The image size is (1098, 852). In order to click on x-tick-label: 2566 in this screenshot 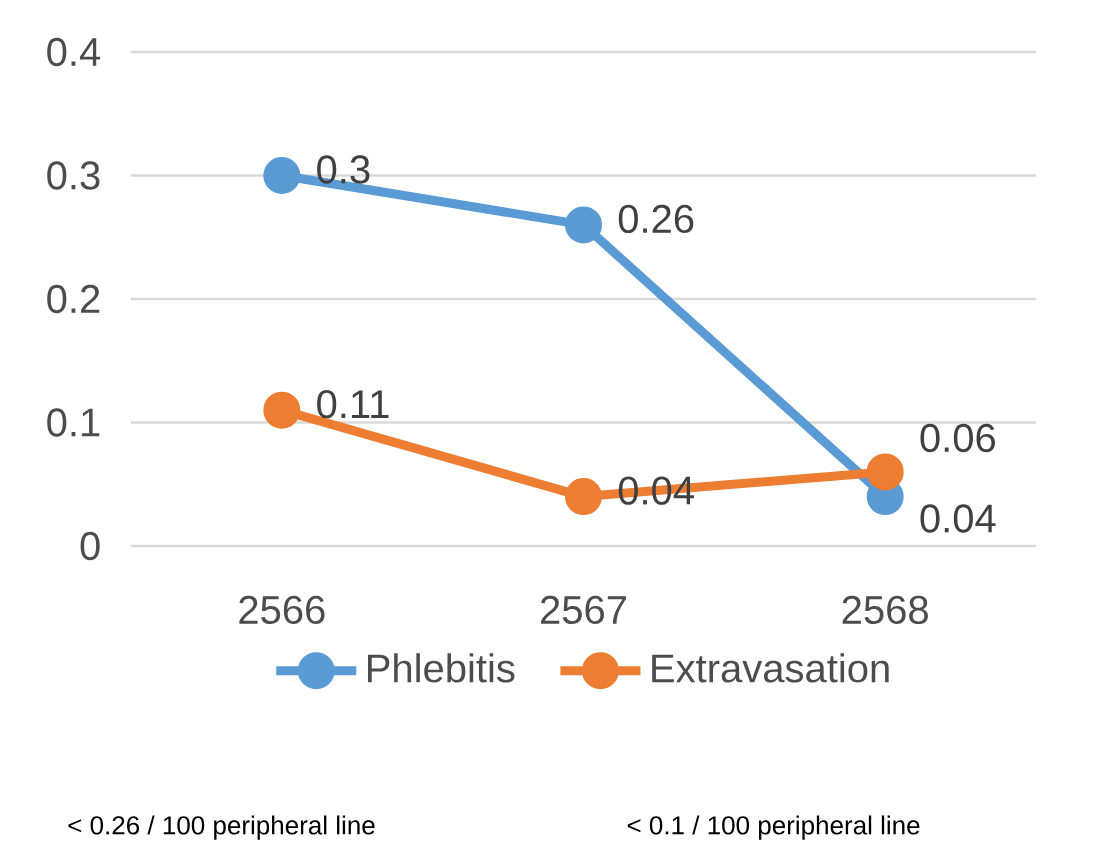, I will do `click(282, 610)`.